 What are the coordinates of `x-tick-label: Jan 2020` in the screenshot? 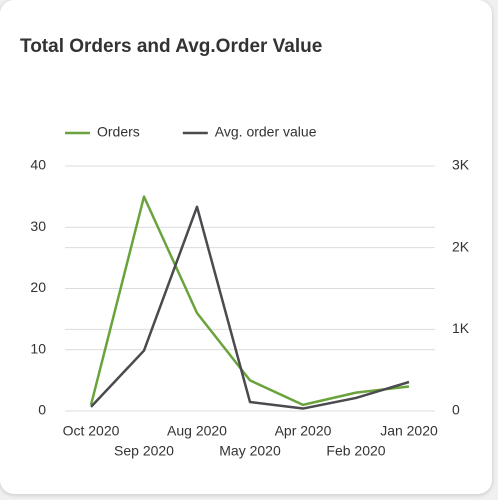 It's located at (409, 431).